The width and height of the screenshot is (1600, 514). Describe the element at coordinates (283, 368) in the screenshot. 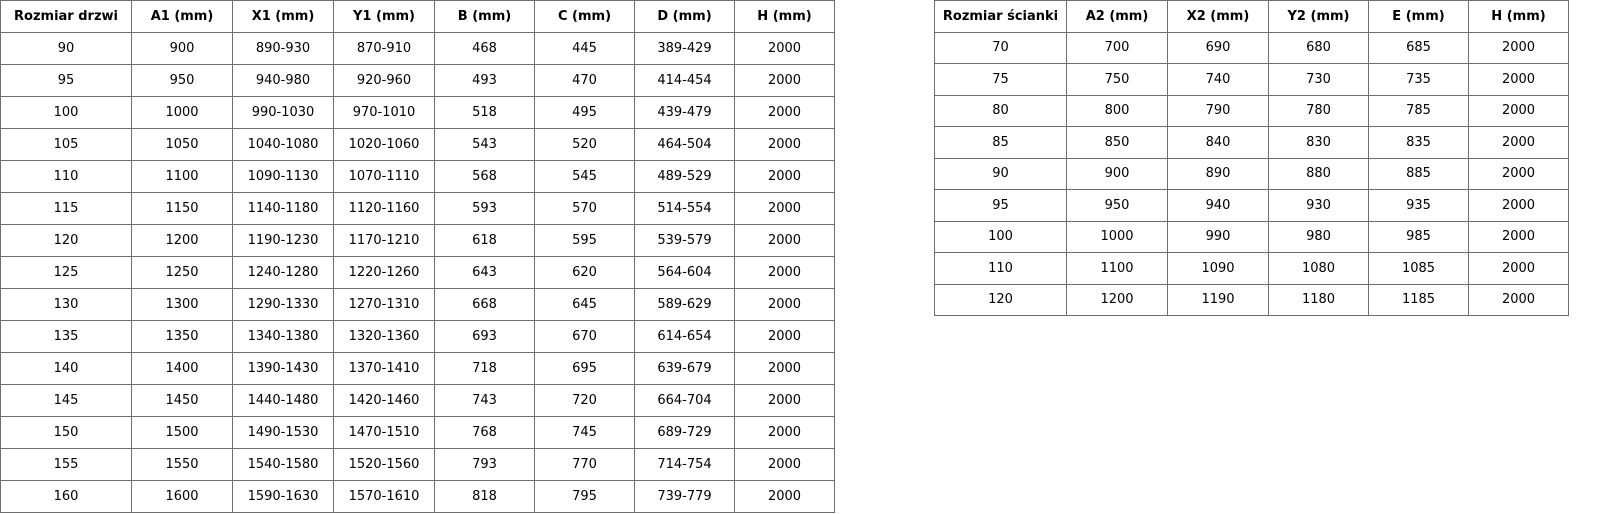

I see `table-cell: 1390-1430` at that location.